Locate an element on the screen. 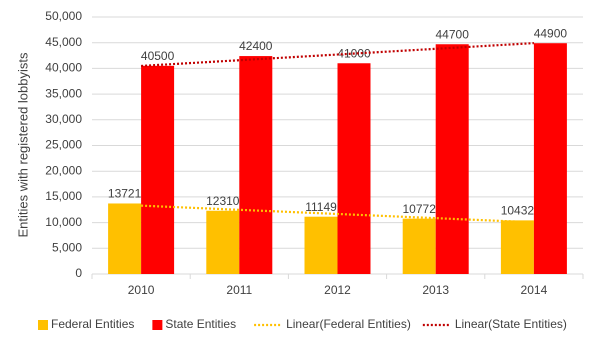  y-tick-label: 50,000 is located at coordinates (63, 16).